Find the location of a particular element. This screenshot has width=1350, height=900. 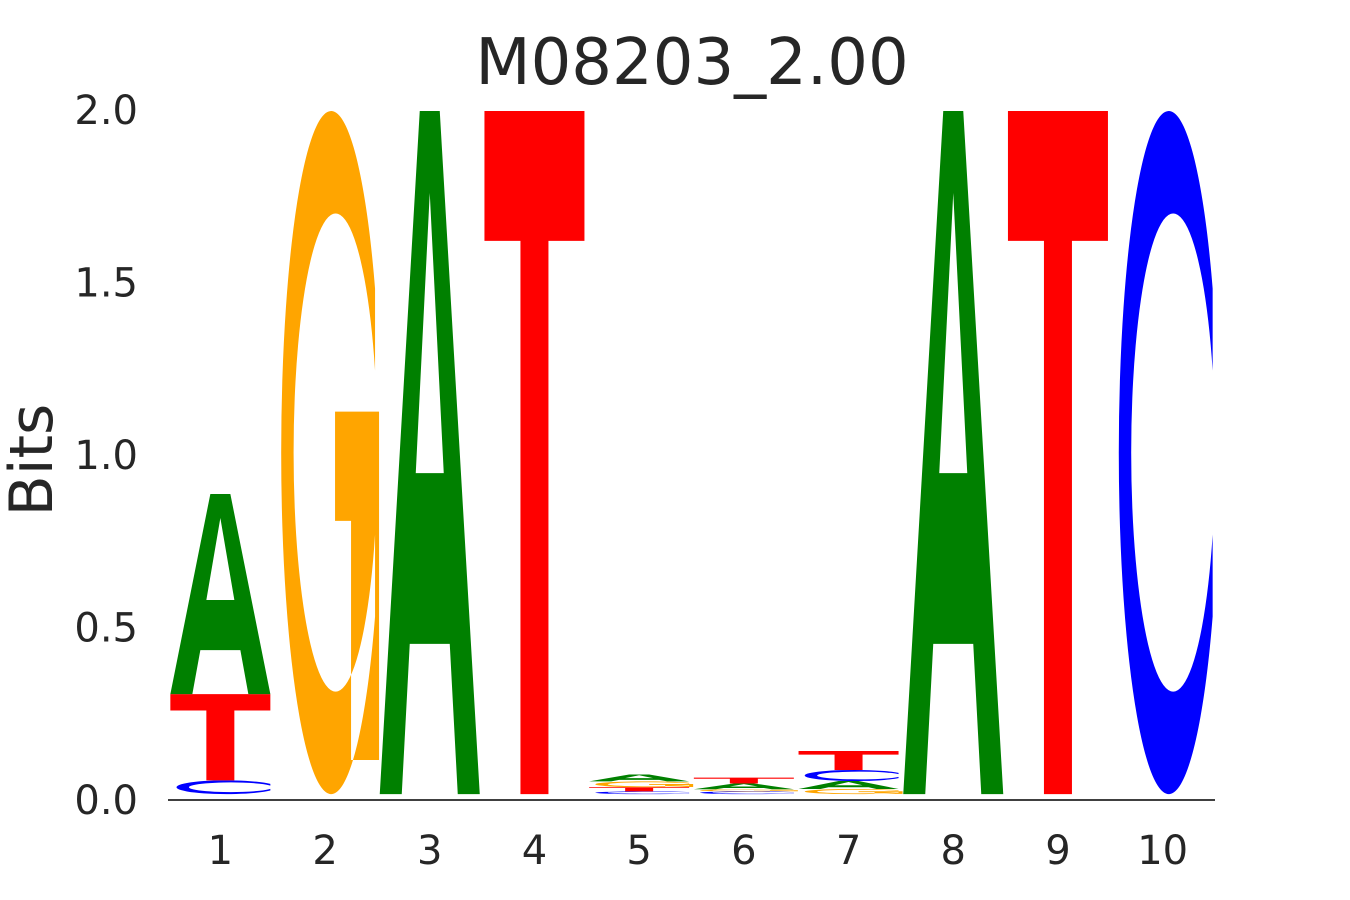

x-tick-label: 9 is located at coordinates (1057, 851).